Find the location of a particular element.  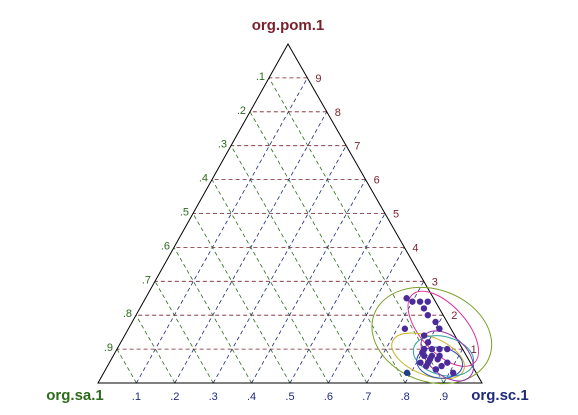

tick-label-sa: .2 is located at coordinates (241, 111).